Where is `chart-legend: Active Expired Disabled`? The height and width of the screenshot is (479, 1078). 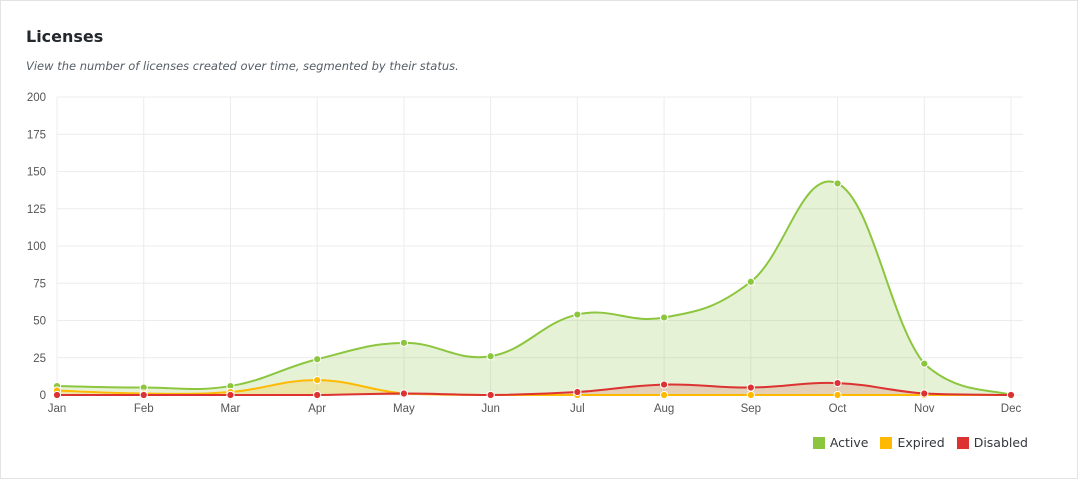
chart-legend: Active Expired Disabled is located at coordinates (920, 442).